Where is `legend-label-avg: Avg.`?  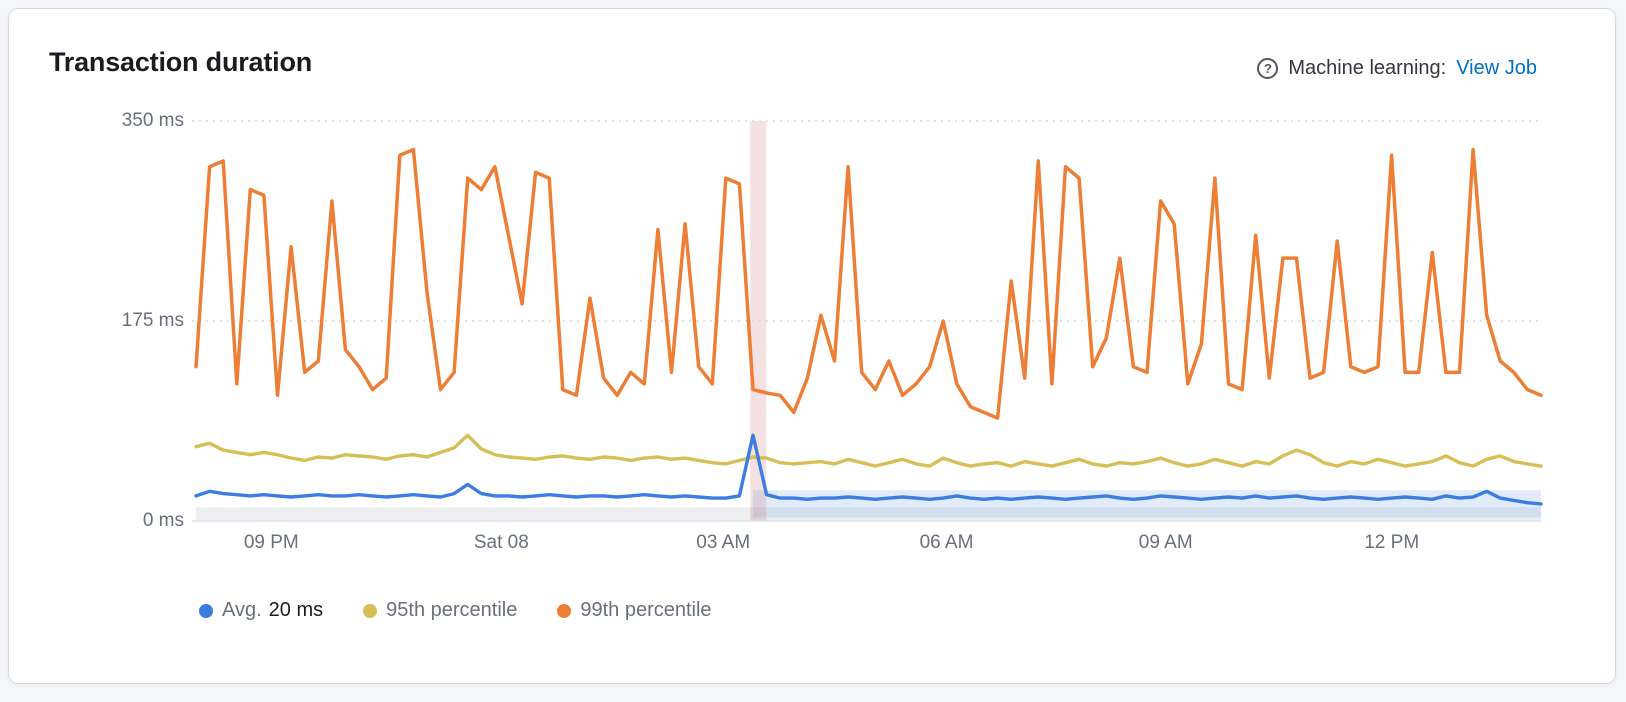
legend-label-avg: Avg. is located at coordinates (242, 610).